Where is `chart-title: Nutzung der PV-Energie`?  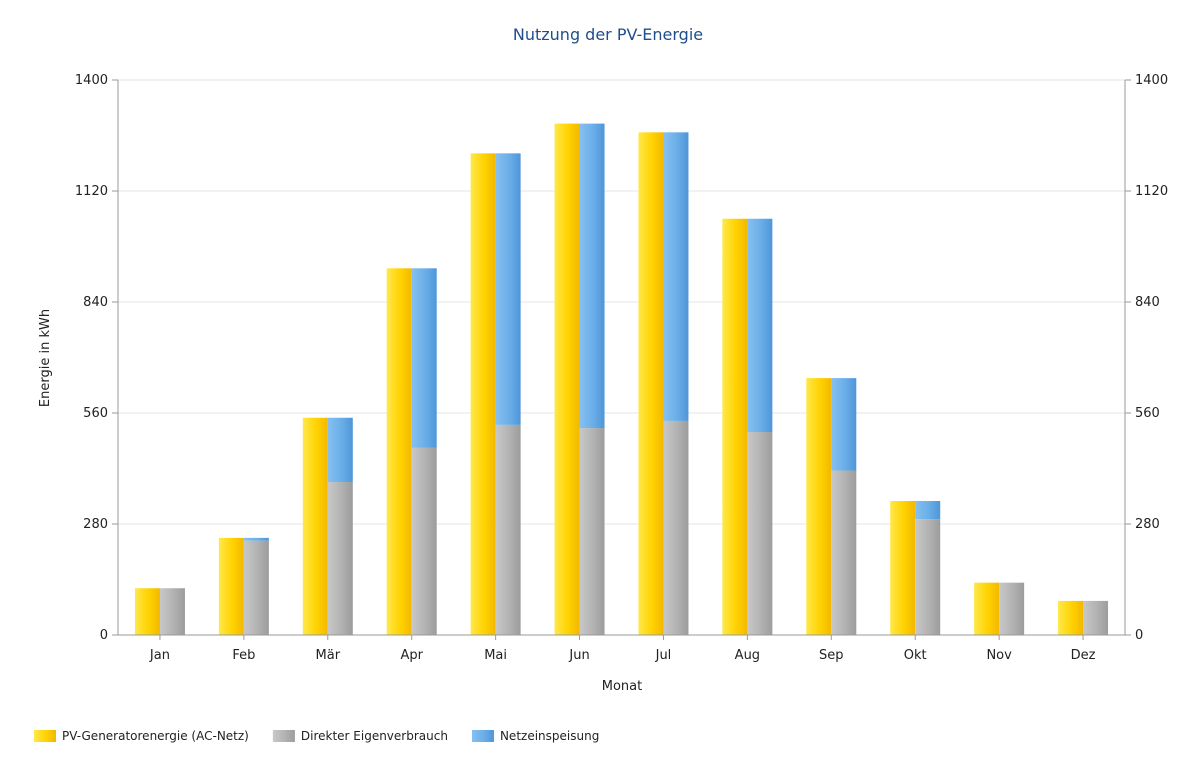 chart-title: Nutzung der PV-Energie is located at coordinates (608, 34).